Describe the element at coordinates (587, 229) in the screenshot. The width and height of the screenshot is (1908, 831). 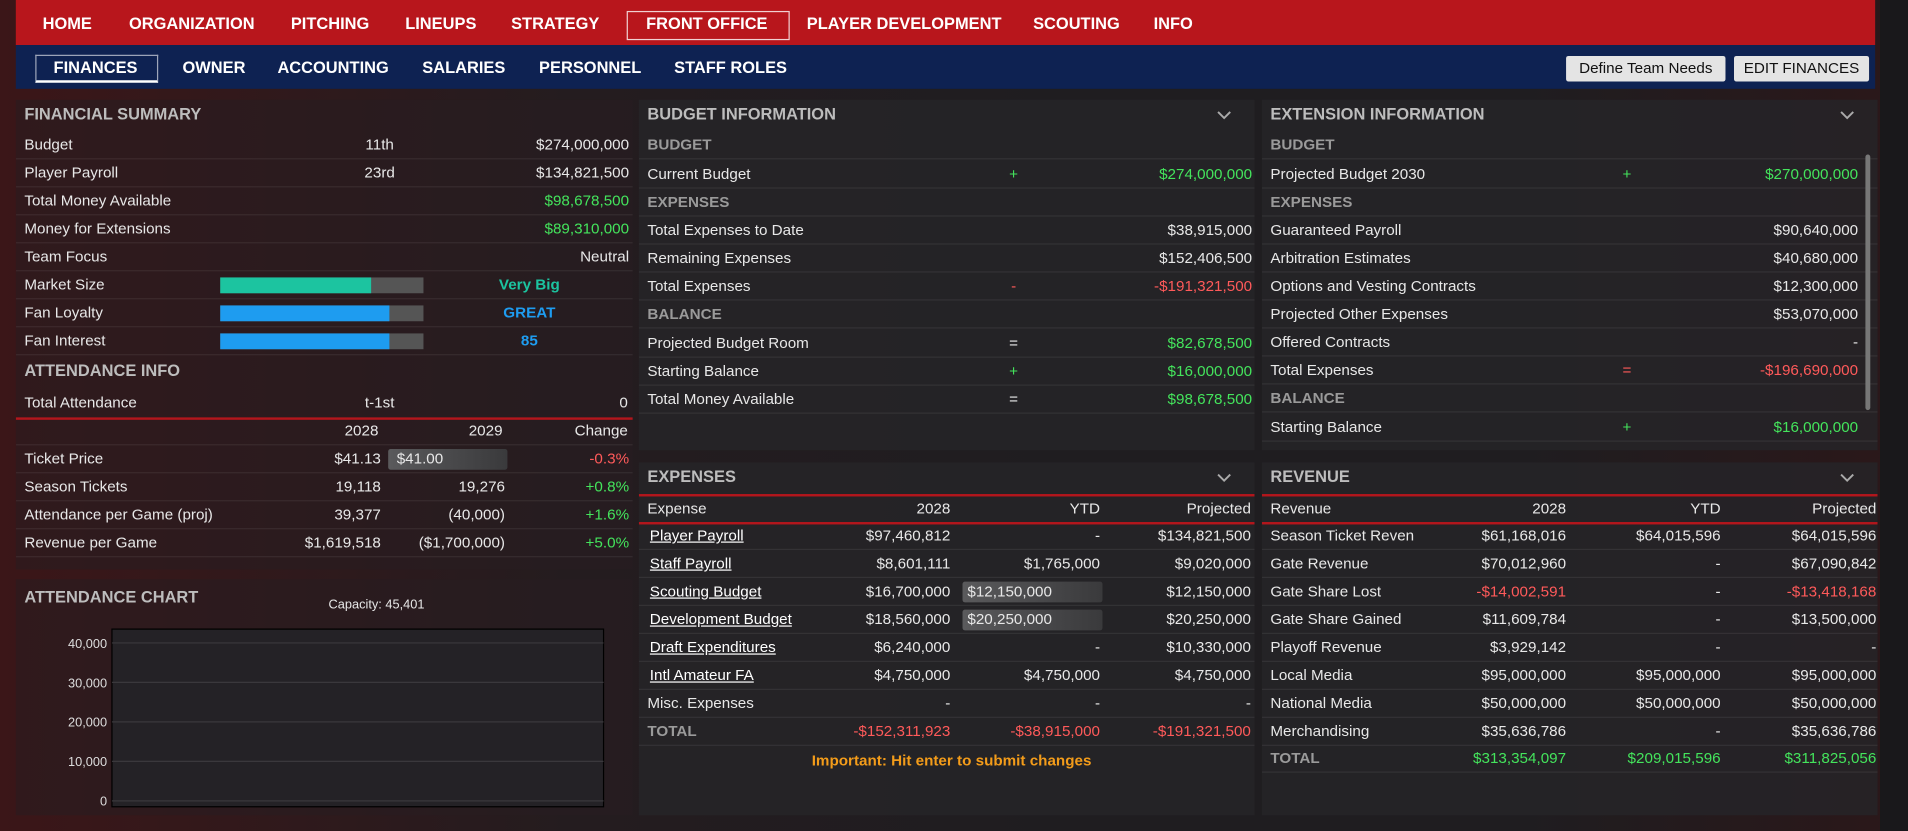
I see `row-value: $89,310,000` at that location.